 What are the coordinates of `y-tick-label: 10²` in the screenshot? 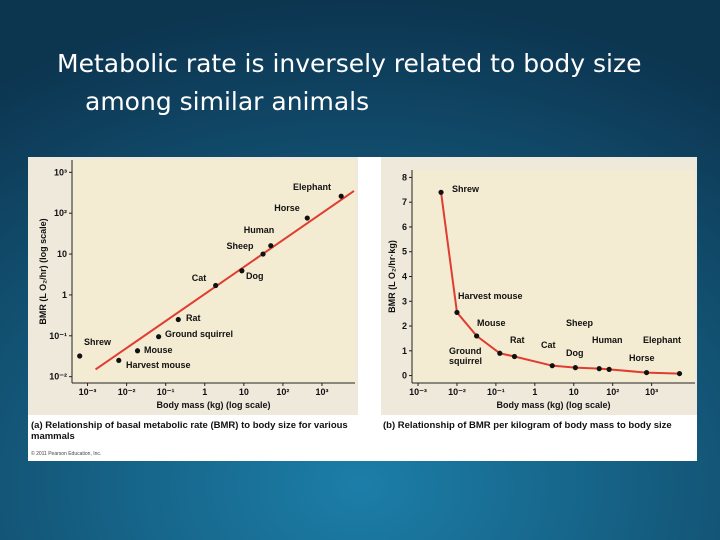 It's located at (60, 213).